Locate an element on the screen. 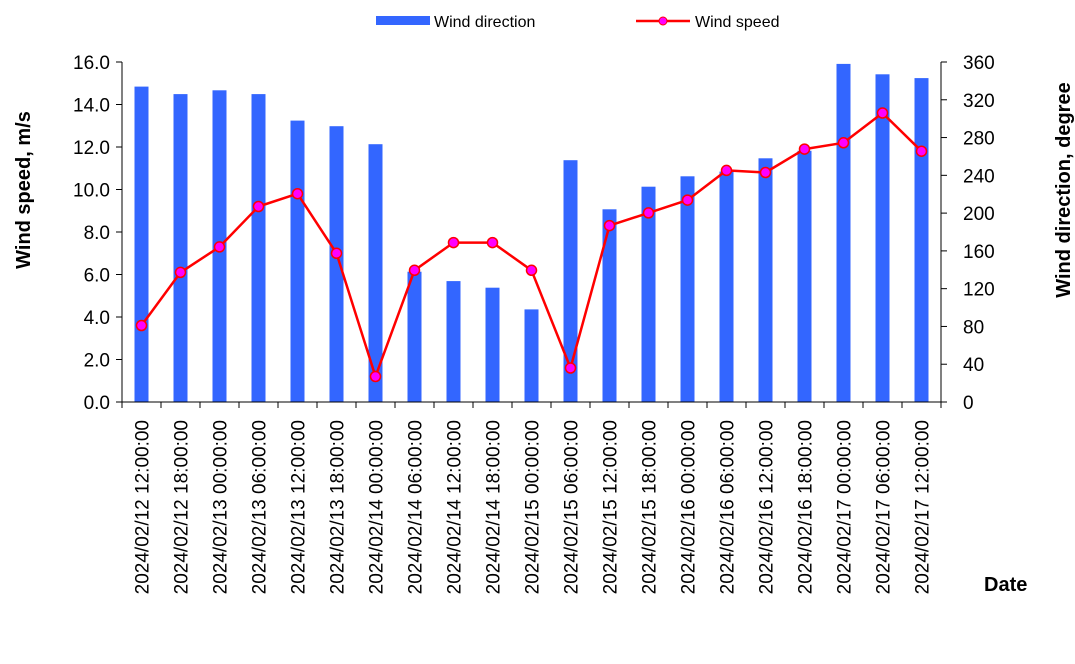 This screenshot has width=1075, height=664. x-axis-tick-label: 2024/02/16 12:00:00 is located at coordinates (767, 507).